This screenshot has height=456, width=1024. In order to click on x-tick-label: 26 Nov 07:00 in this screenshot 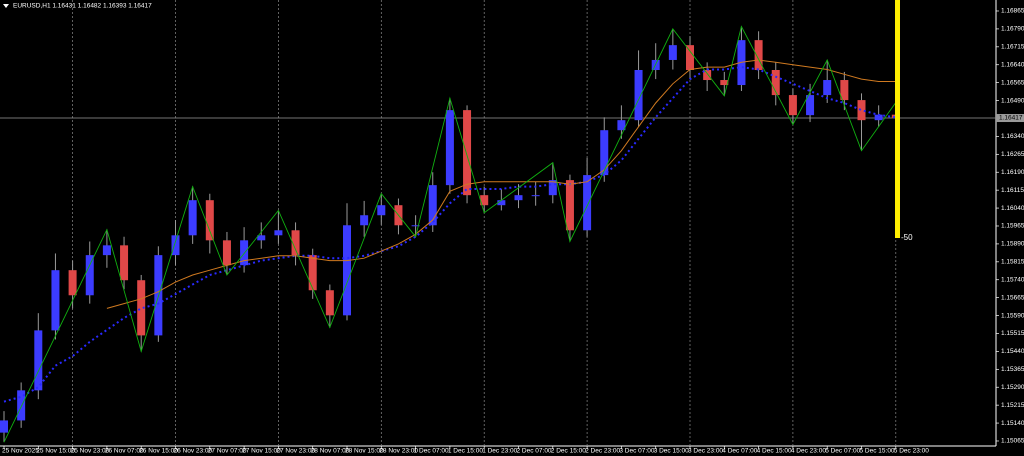, I will do `click(124, 451)`.